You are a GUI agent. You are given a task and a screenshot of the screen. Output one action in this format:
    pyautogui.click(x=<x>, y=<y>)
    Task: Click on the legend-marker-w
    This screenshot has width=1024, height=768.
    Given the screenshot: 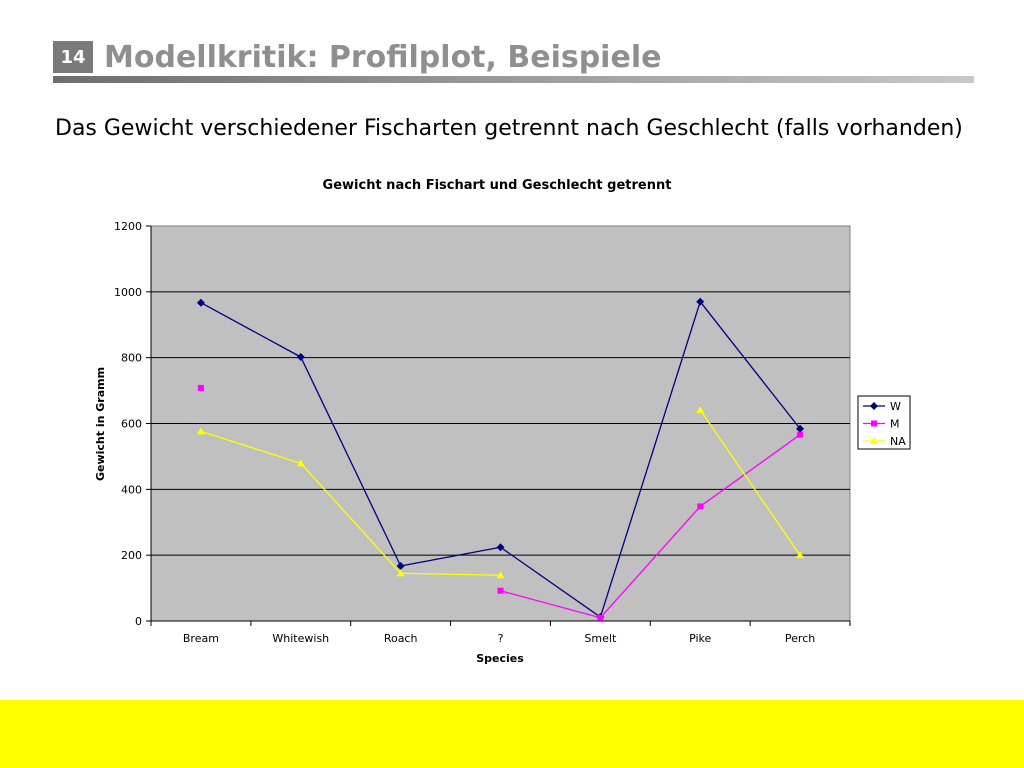 What is the action you would take?
    pyautogui.click(x=874, y=406)
    